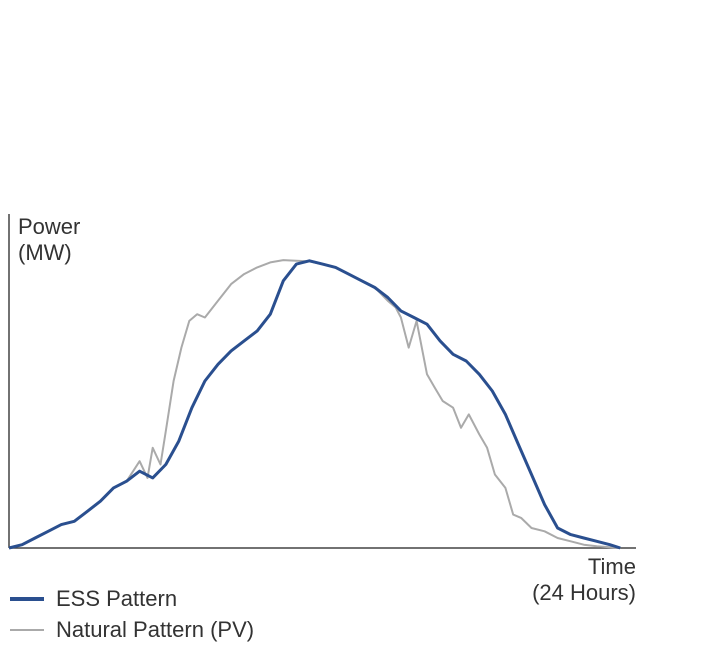  I want to click on y-axis-label-line1: Power, so click(49, 226).